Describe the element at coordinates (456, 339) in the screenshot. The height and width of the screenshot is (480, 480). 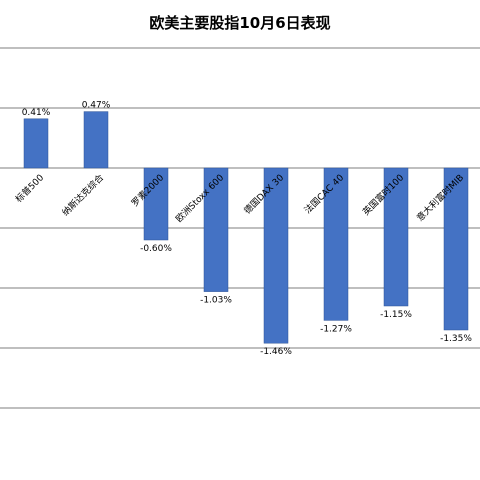
I see `data-label: -1.35%` at that location.